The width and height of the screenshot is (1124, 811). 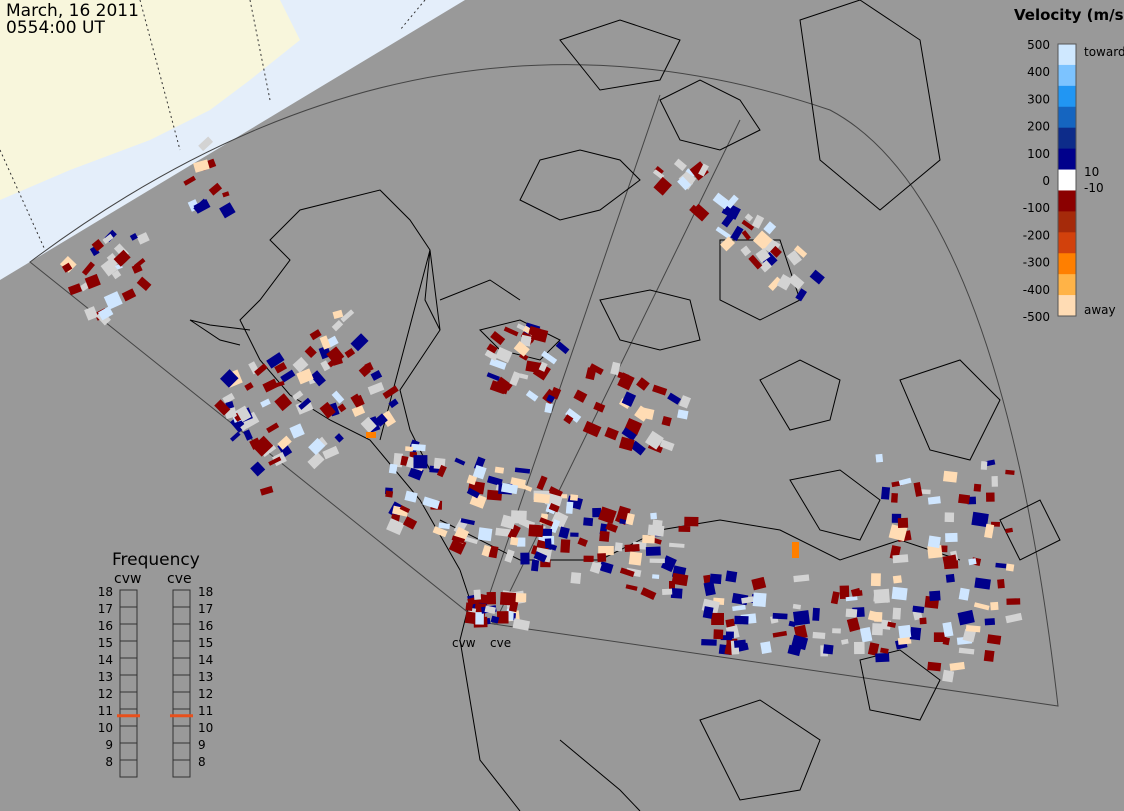 I want to click on frequency-tick-right: 17, so click(x=205, y=609).